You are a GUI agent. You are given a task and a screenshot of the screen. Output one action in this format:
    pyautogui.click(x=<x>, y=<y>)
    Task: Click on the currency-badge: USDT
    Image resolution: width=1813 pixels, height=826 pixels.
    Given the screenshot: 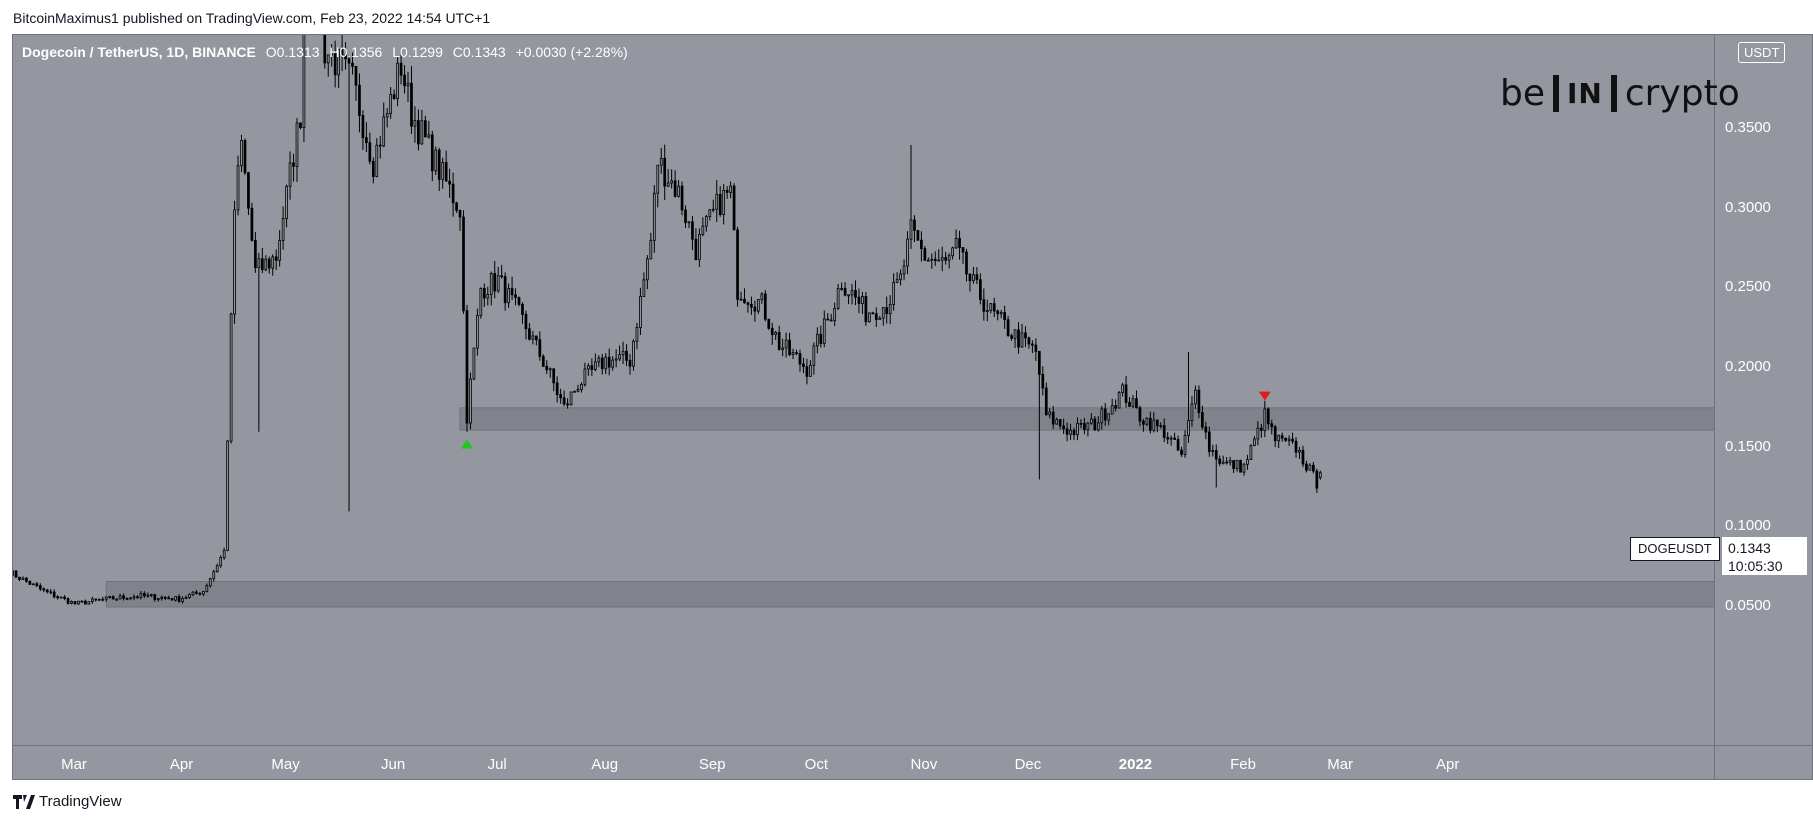 What is the action you would take?
    pyautogui.click(x=1762, y=52)
    